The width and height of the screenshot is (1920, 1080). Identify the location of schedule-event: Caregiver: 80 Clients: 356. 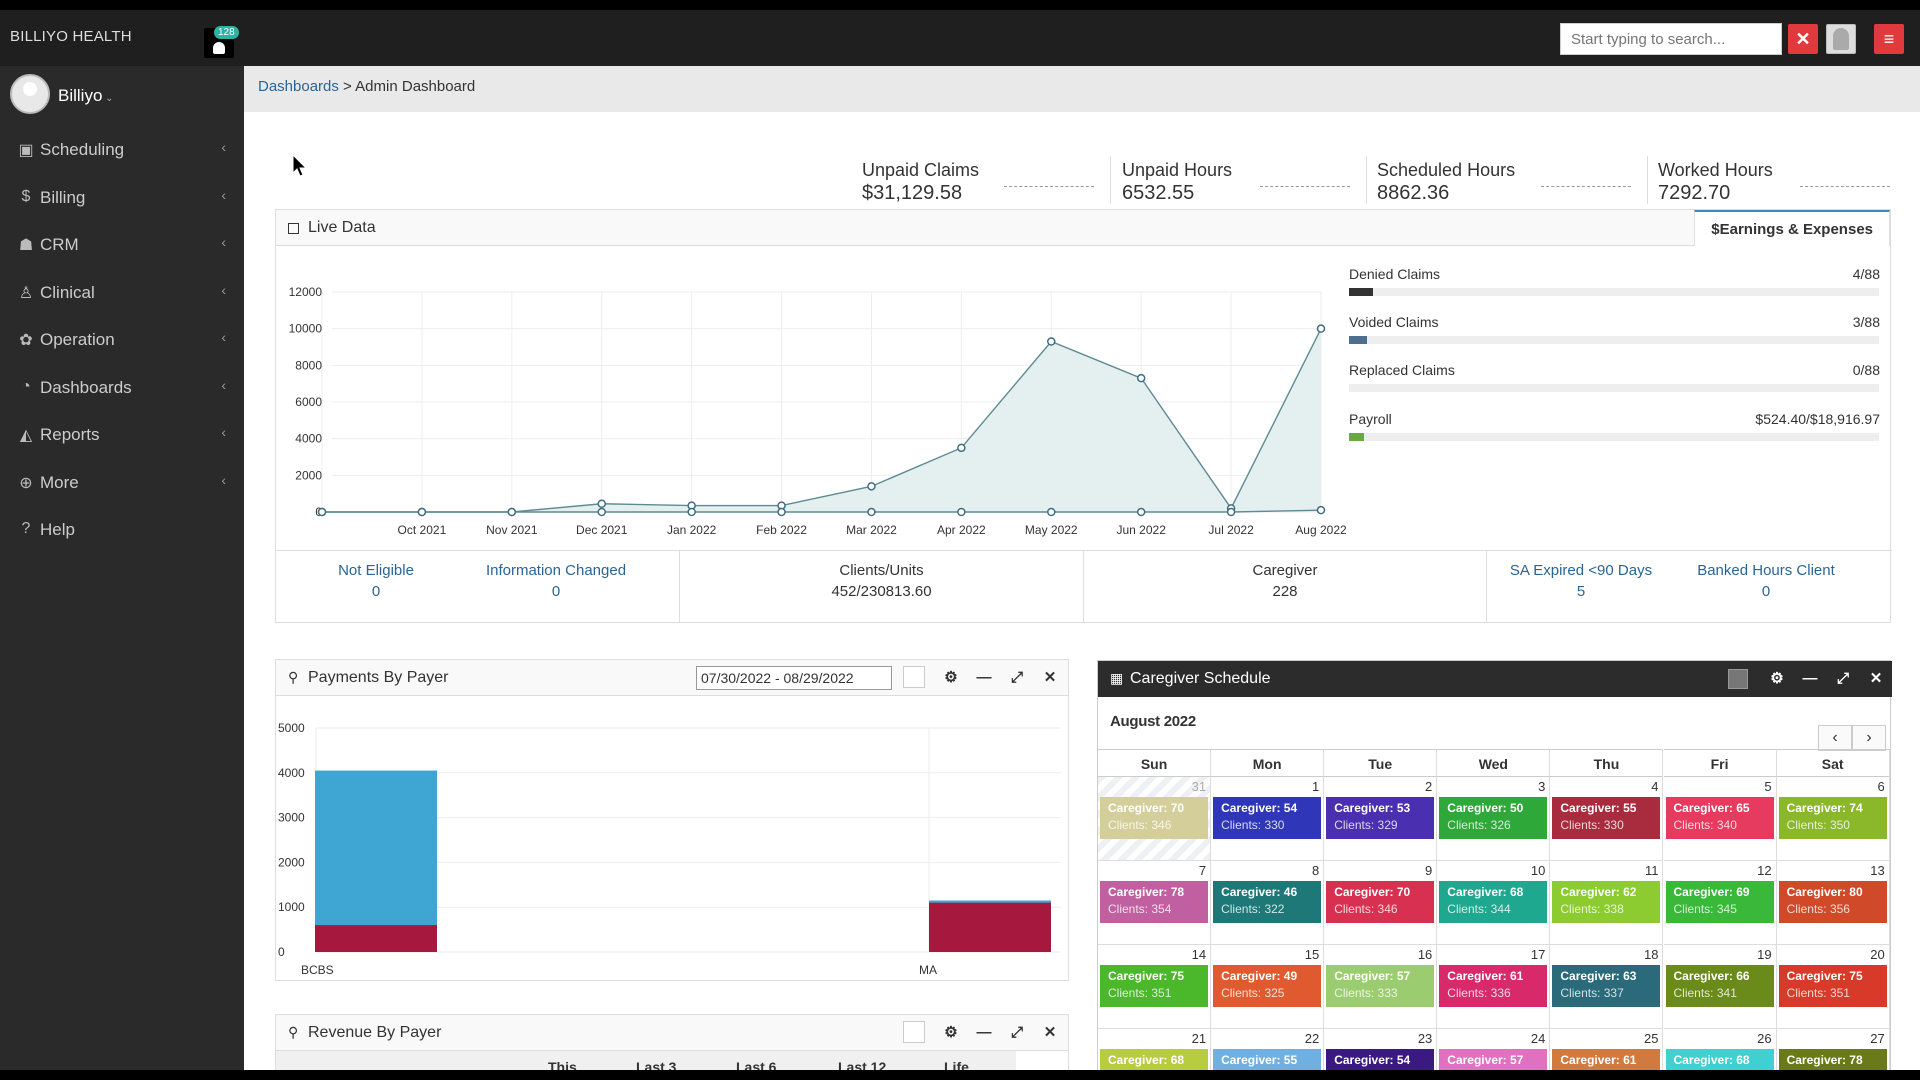
(1832, 902).